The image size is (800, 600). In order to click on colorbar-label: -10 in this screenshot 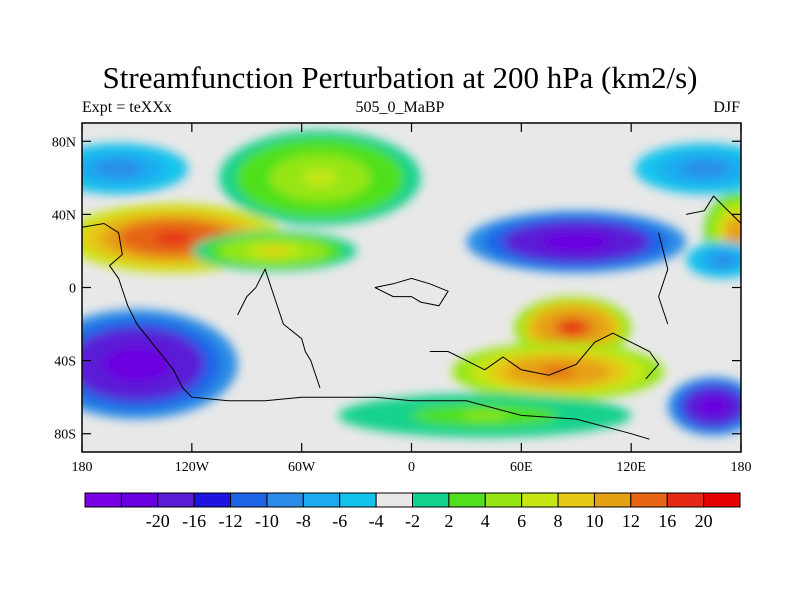, I will do `click(267, 521)`.